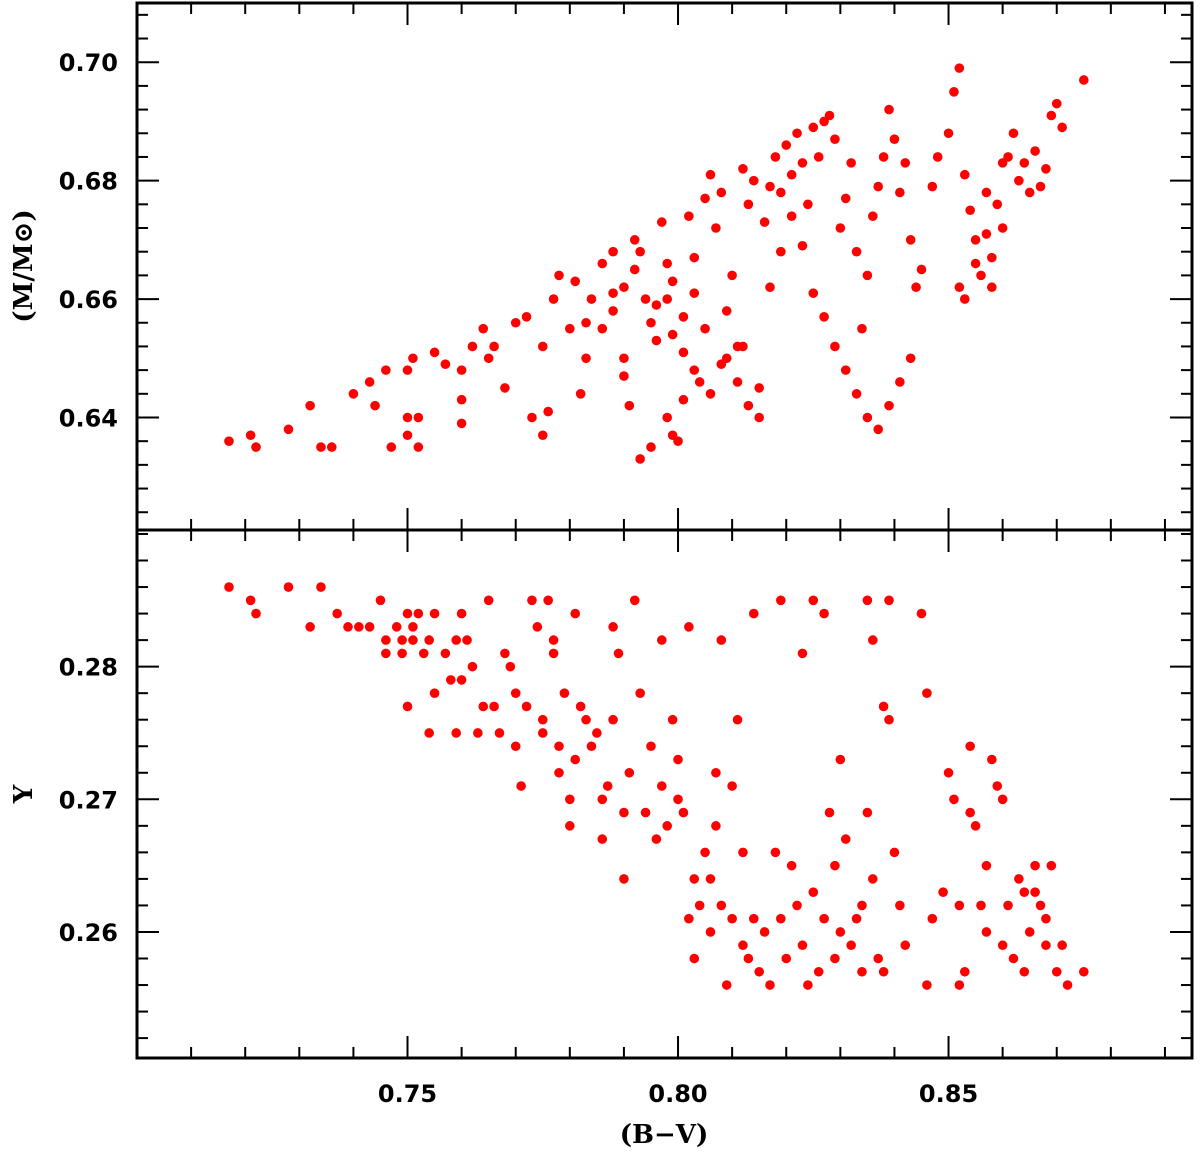 Image resolution: width=1200 pixels, height=1156 pixels. I want to click on x-axis-label: (B−V), so click(664, 1135).